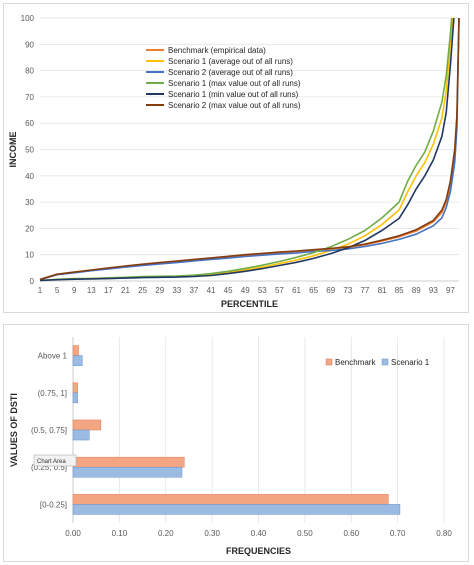 The image size is (474, 565). Describe the element at coordinates (125, 290) in the screenshot. I see `x-tick-label: 21` at that location.